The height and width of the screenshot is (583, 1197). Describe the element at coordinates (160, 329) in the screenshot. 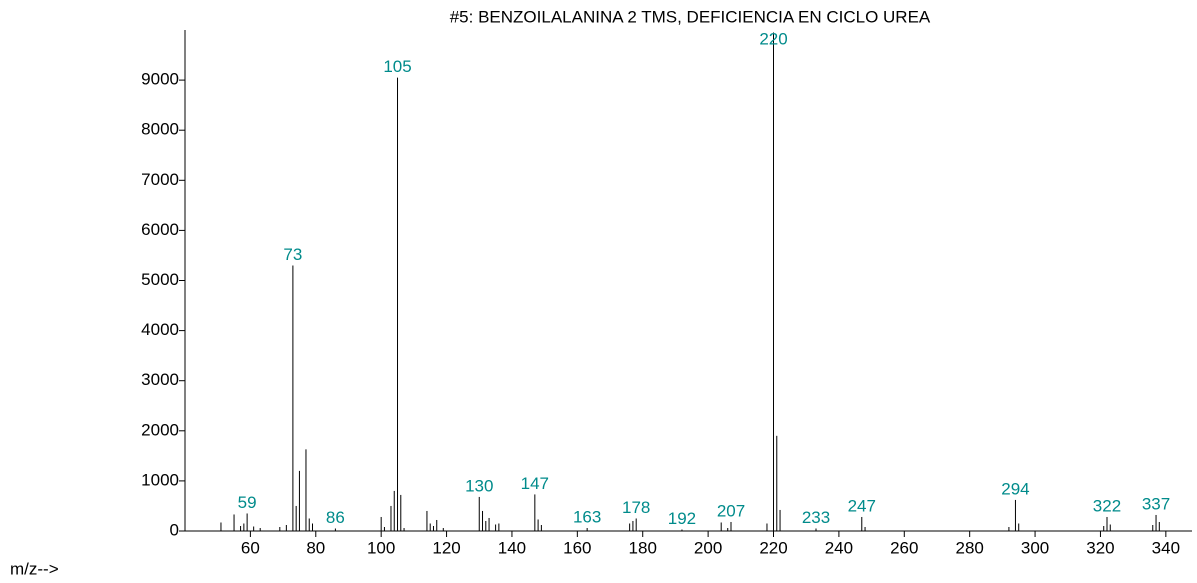

I see `y-tick-label: 4000` at that location.